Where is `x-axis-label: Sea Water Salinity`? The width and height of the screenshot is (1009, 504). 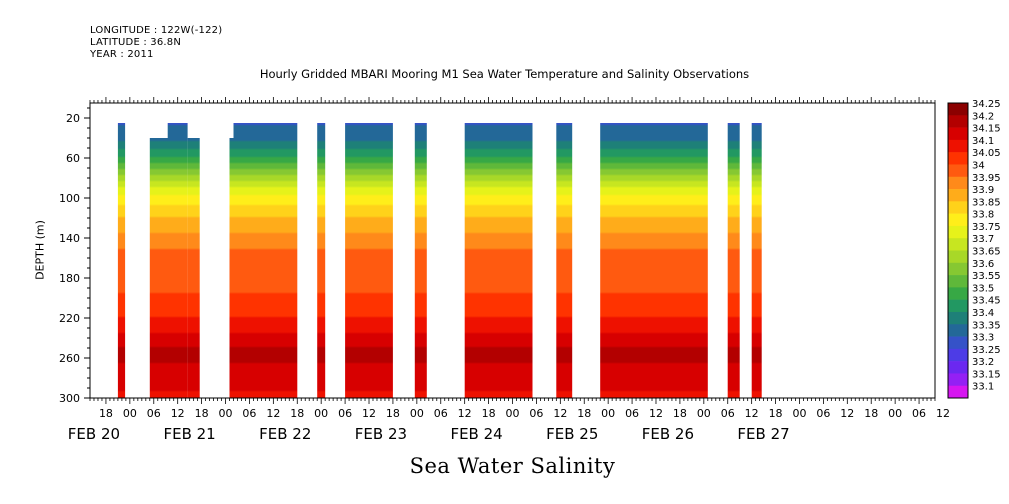 x-axis-label: Sea Water Salinity is located at coordinates (512, 466).